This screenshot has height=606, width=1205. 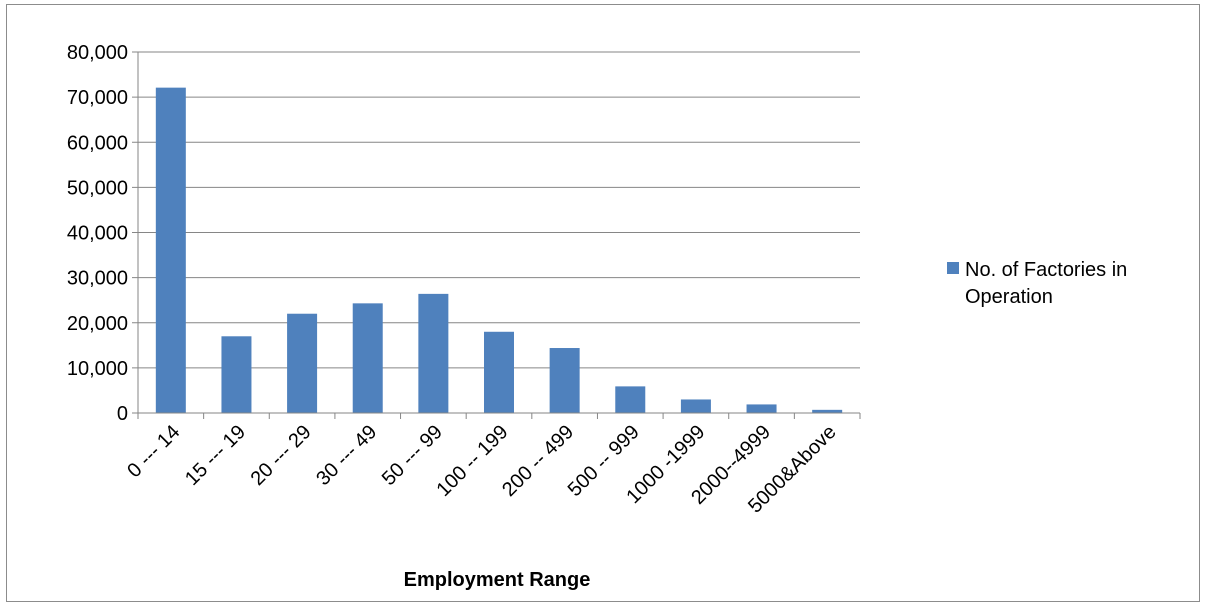 I want to click on y-tick-label: 10,000, so click(x=97, y=369).